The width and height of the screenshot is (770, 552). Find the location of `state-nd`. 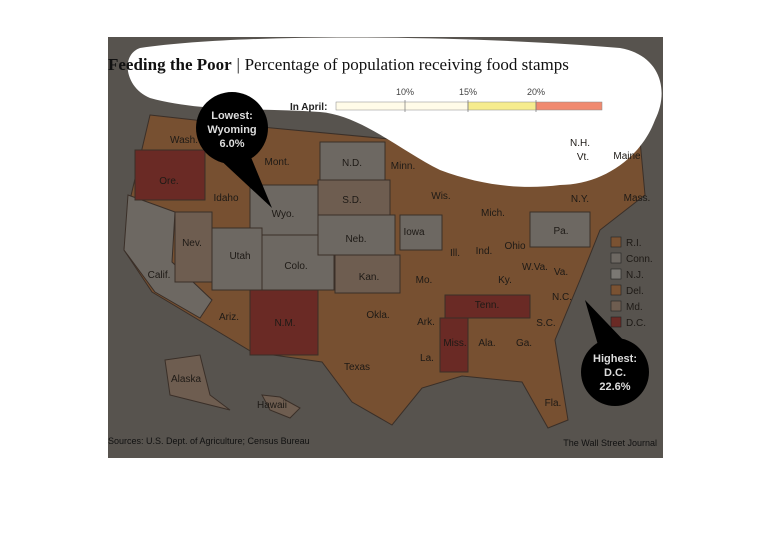

state-nd is located at coordinates (352, 161).